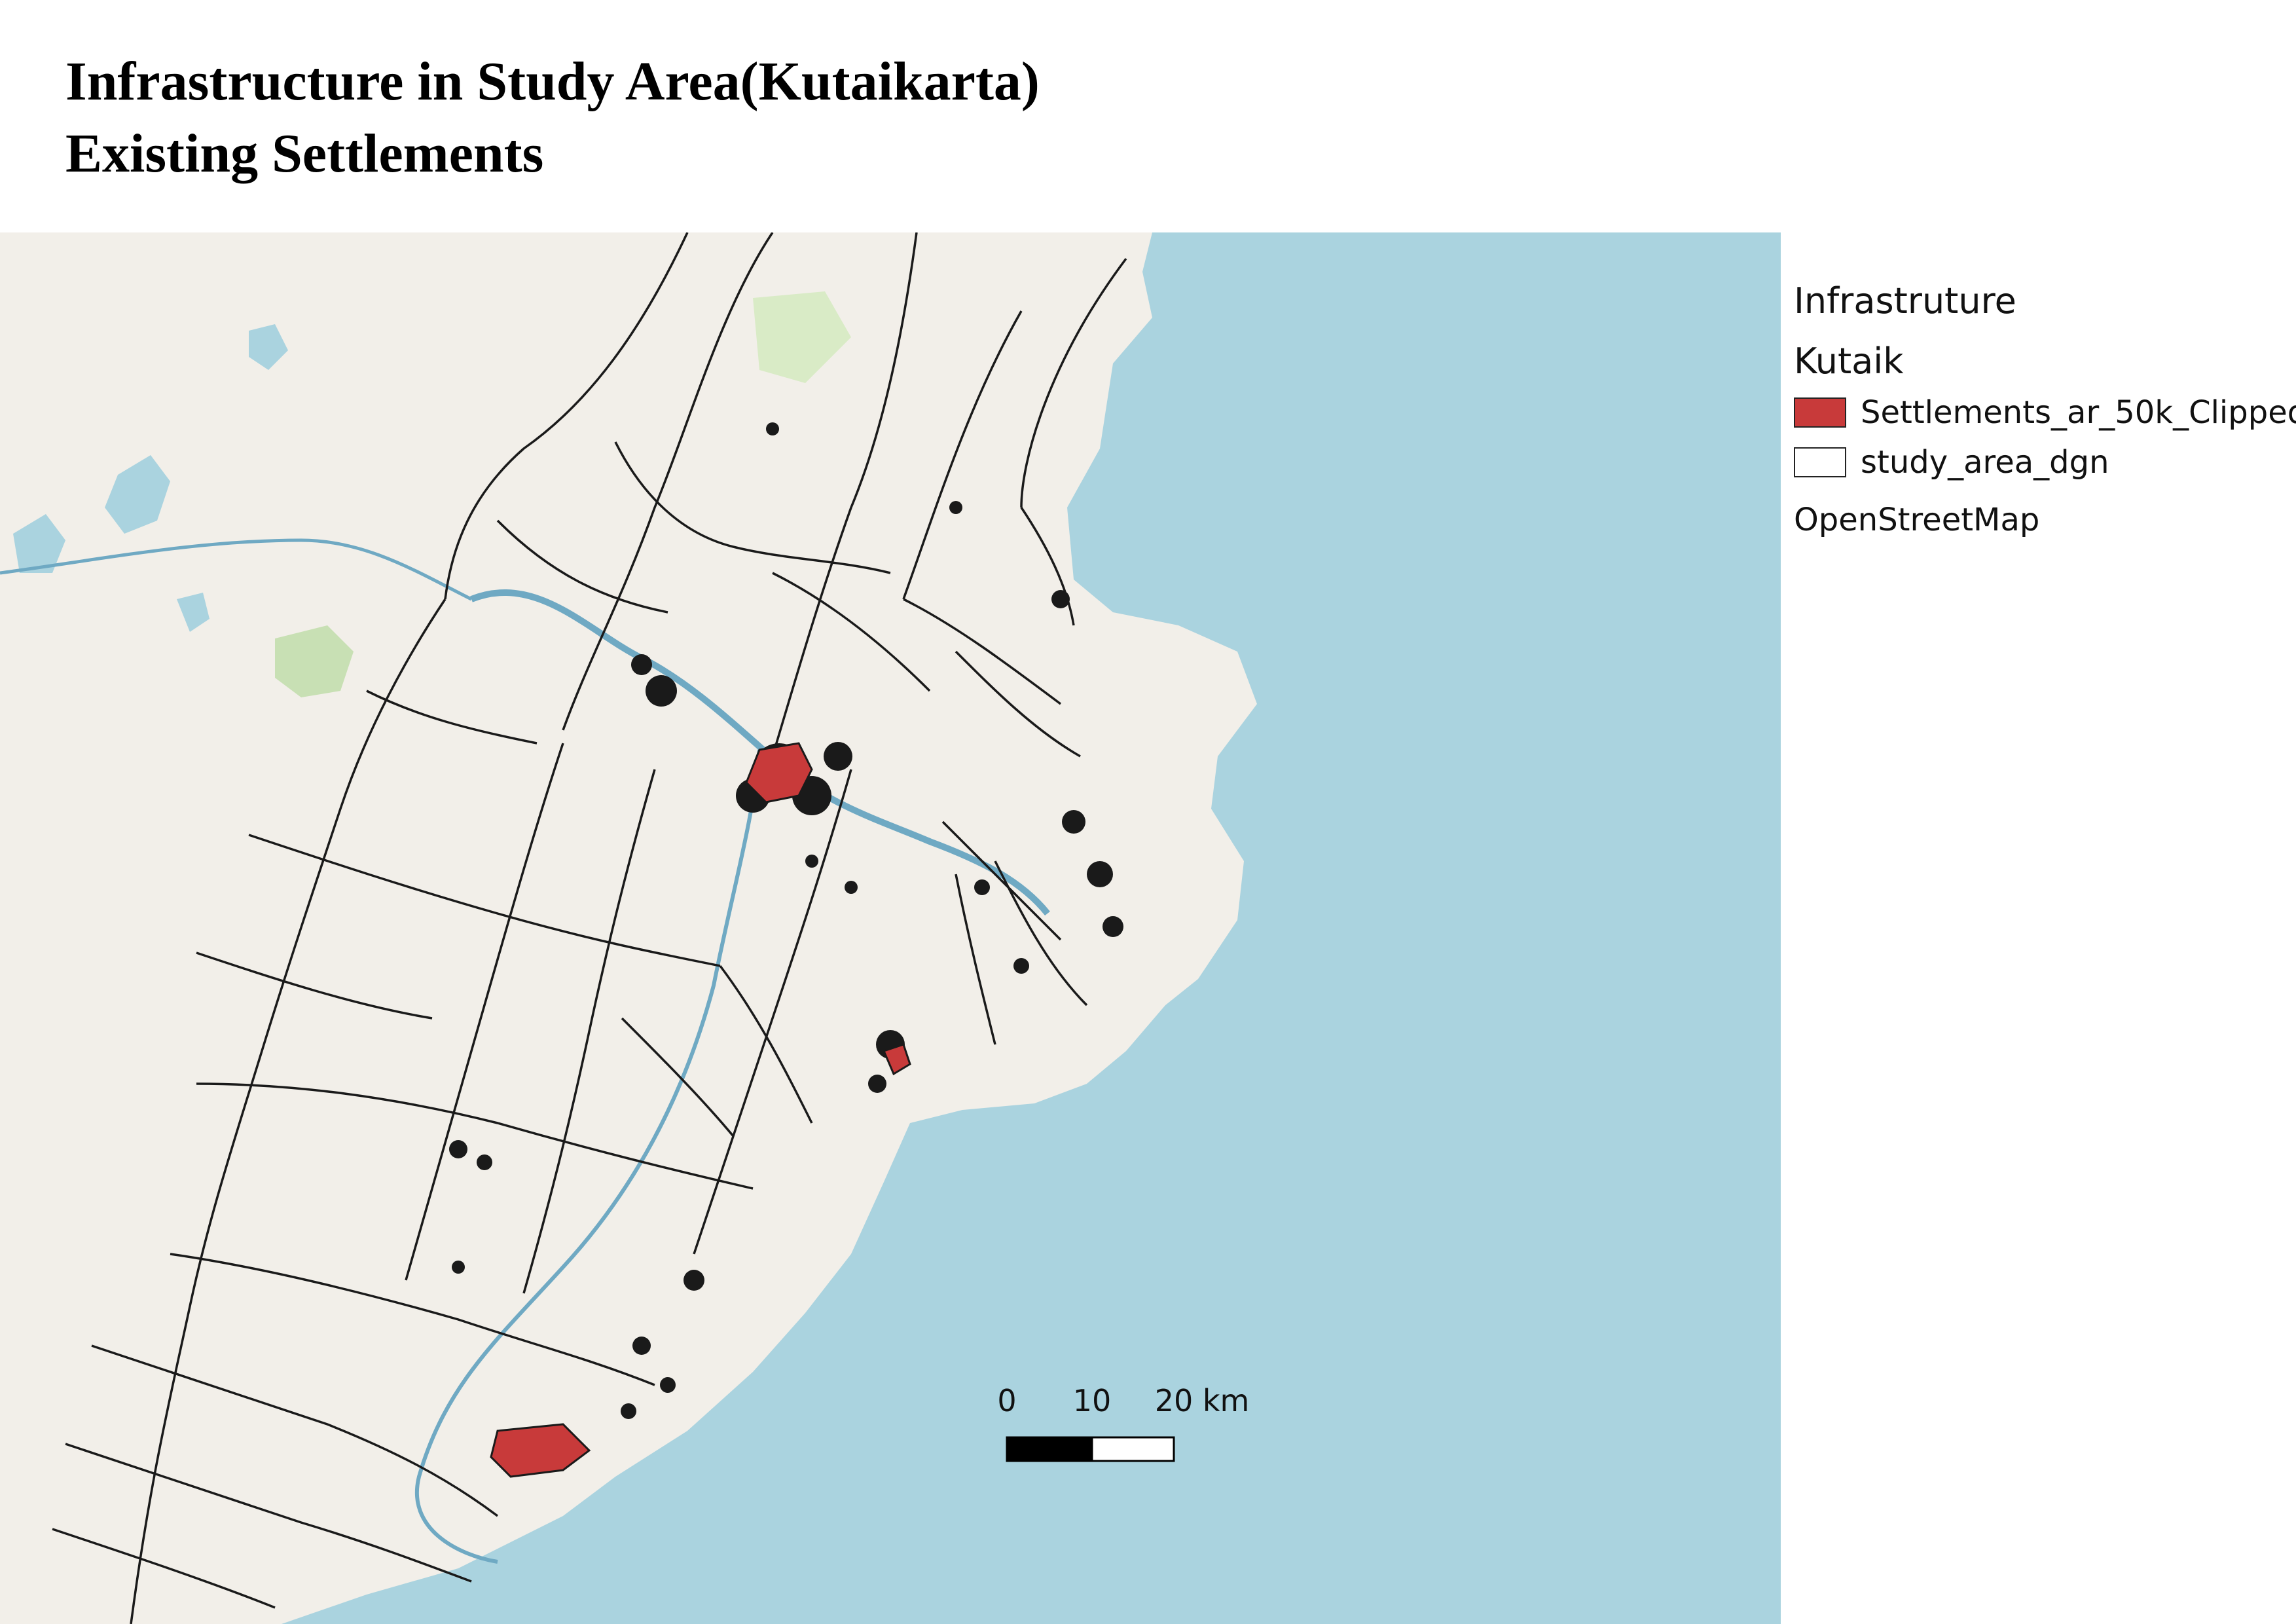 This screenshot has height=1624, width=2296. I want to click on map-title-line-2: Existing Settlements, so click(304, 153).